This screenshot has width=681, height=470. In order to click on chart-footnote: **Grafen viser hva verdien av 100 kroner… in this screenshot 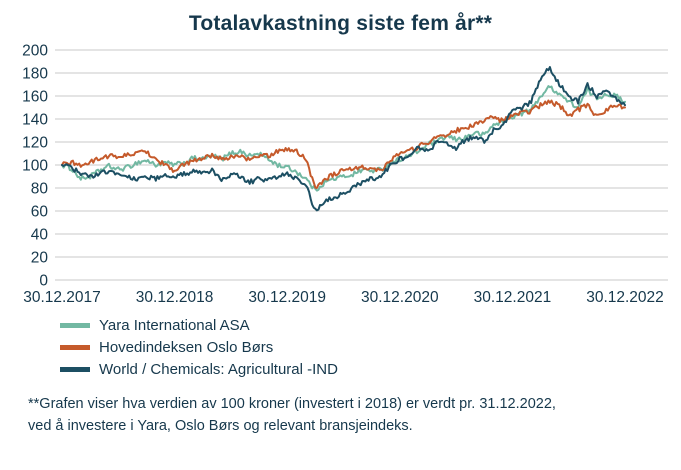, I will do `click(354, 416)`.